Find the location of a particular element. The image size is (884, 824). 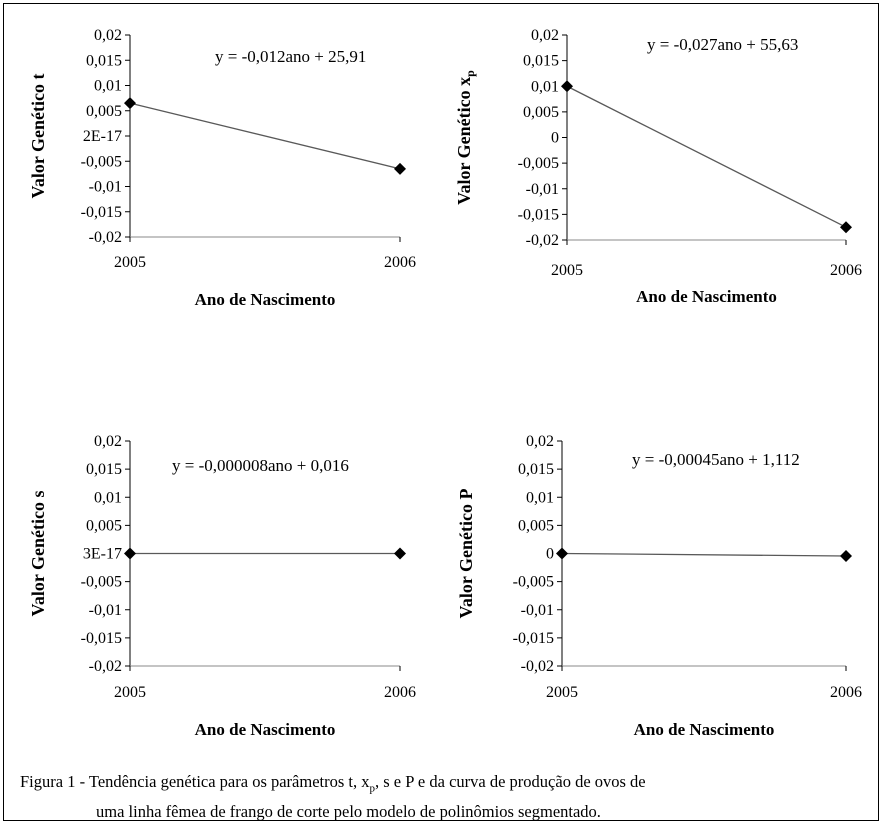

chart1-series-line is located at coordinates (265, 136).